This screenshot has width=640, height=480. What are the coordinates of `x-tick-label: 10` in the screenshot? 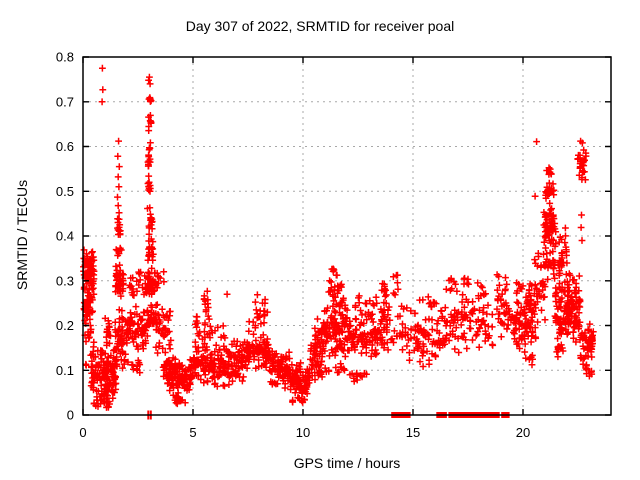 It's located at (303, 432).